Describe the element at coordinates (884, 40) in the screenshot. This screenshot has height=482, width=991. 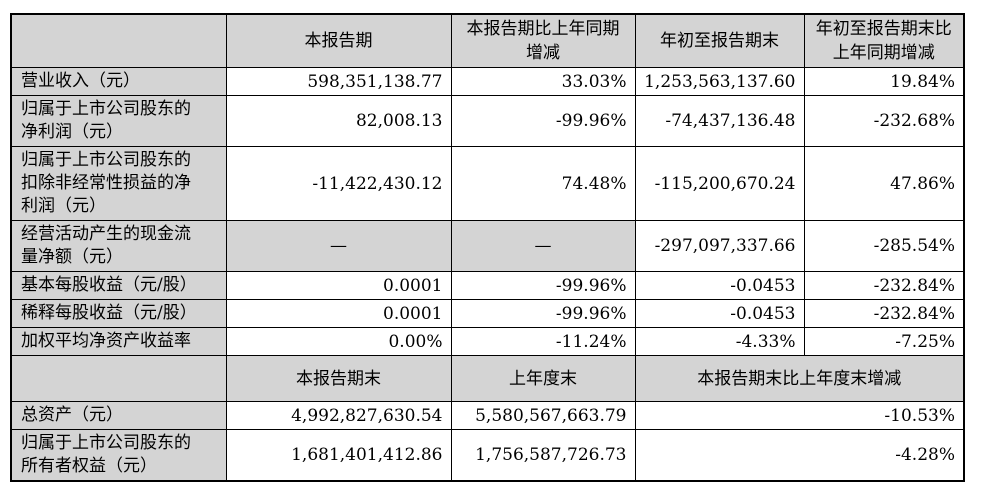
I see `column-header-ytd-vs-prior-year: 年初至报告期末比上年同期增减` at that location.